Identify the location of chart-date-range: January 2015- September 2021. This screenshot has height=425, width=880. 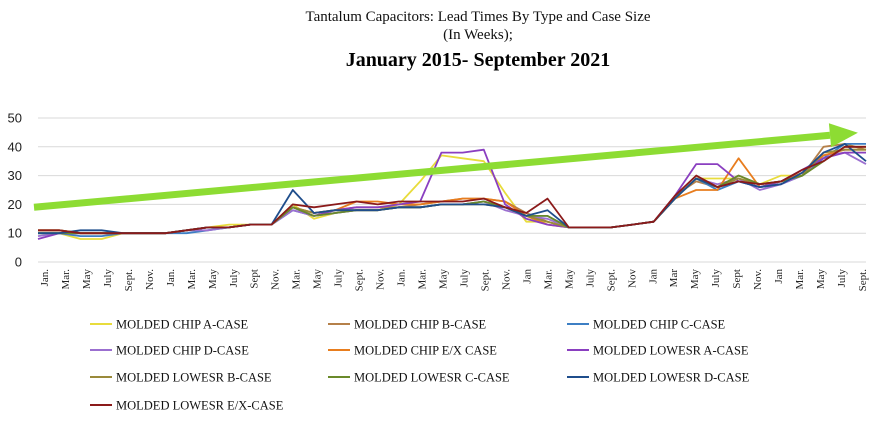
(478, 60).